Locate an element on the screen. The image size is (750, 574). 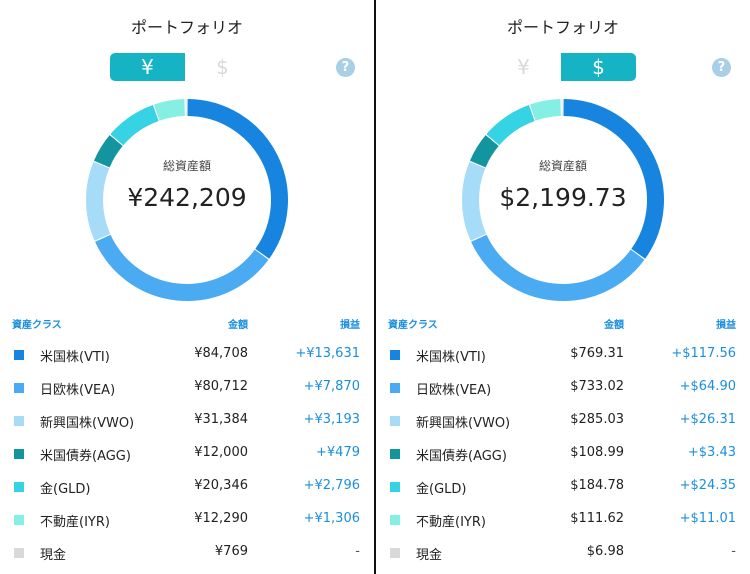
asset-name: 新興国株(VWO) is located at coordinates (463, 423).